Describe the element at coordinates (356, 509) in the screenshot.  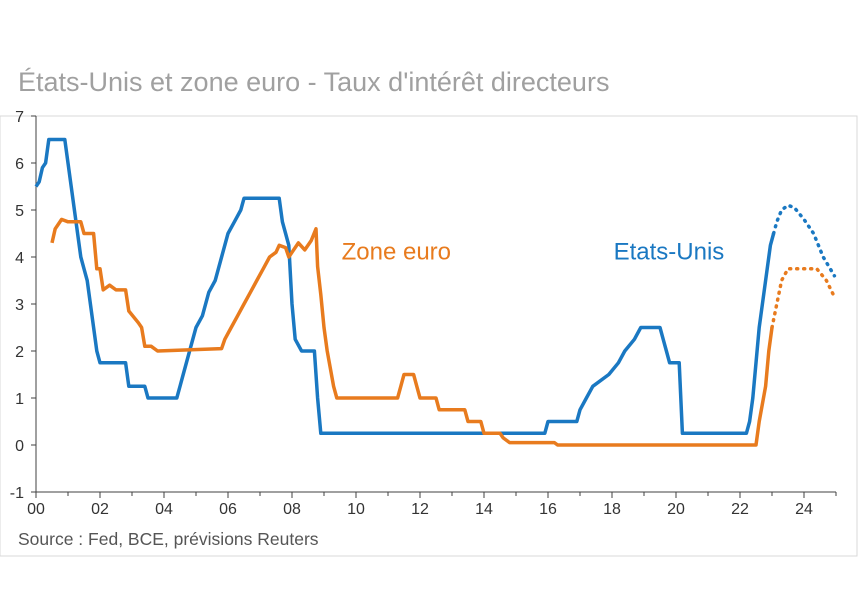
I see `x-tick-label: 10` at that location.